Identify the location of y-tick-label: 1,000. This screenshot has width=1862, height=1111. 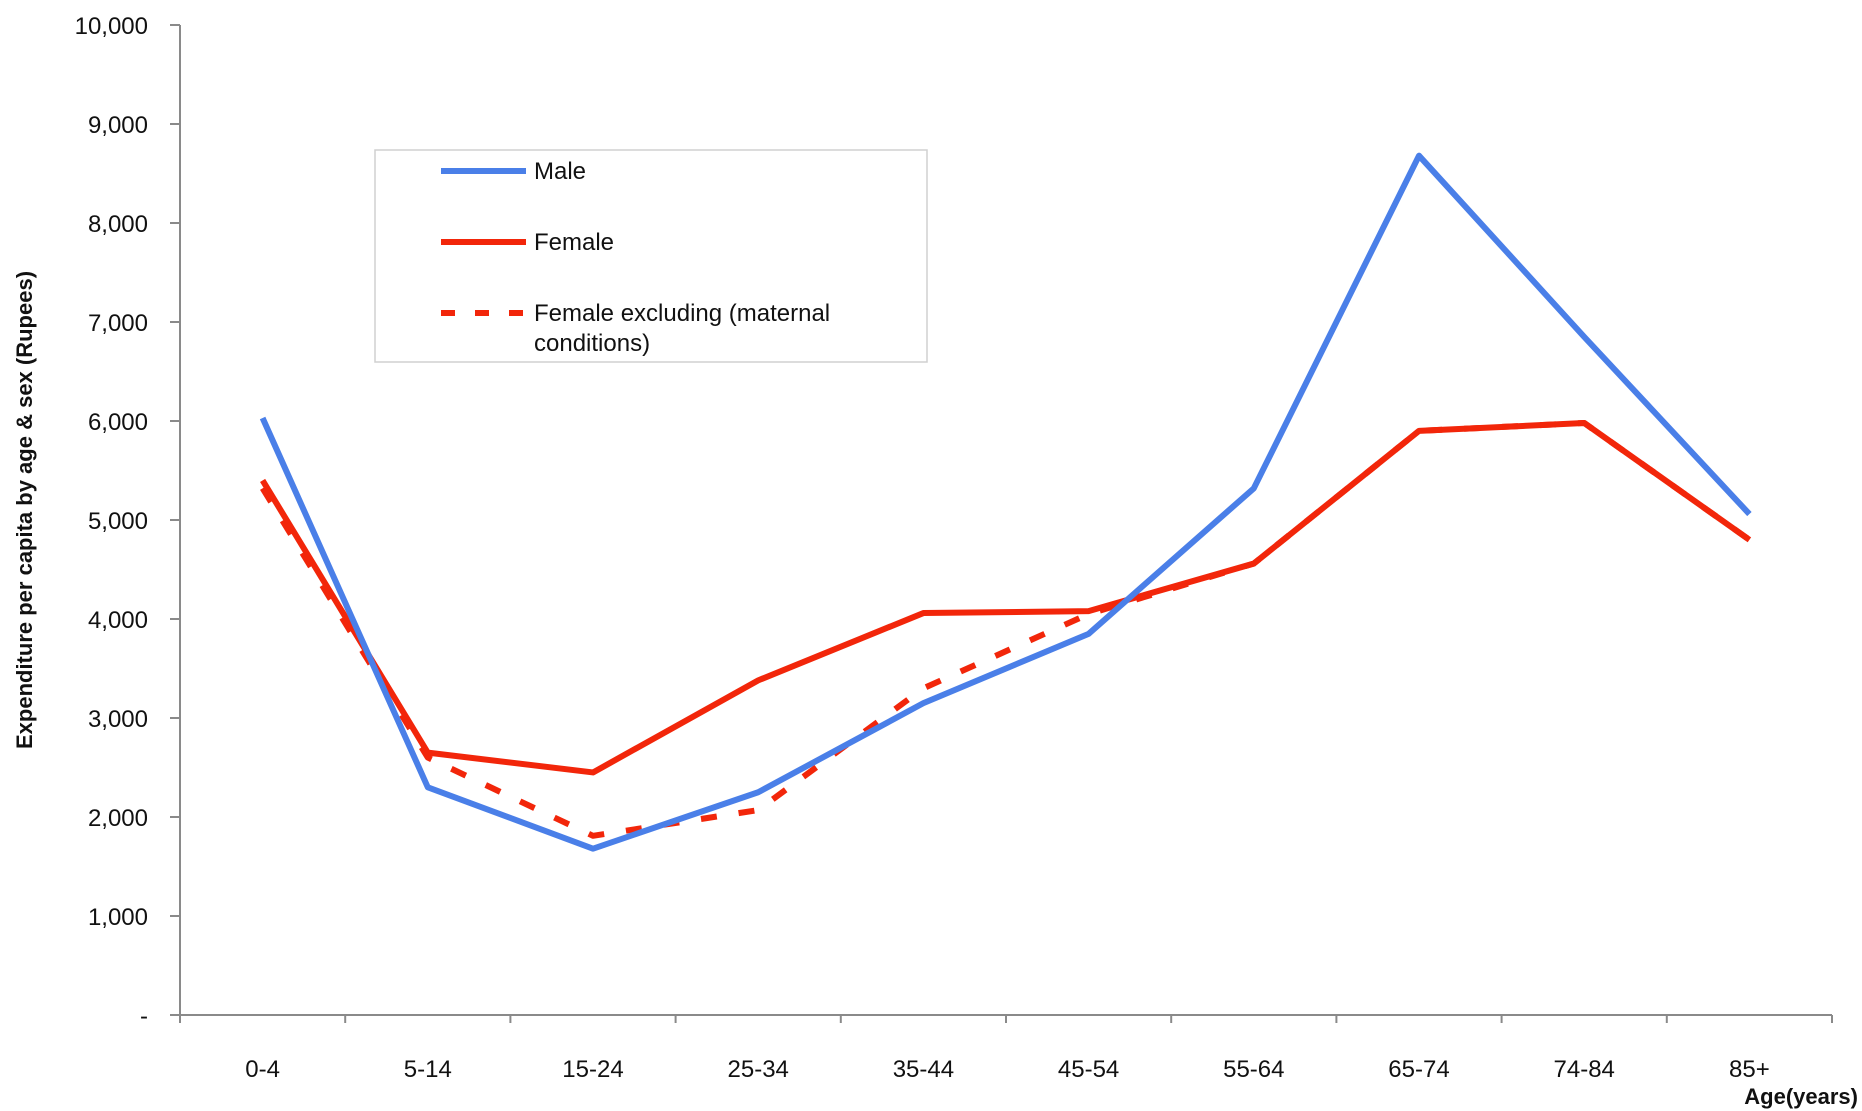
(118, 917).